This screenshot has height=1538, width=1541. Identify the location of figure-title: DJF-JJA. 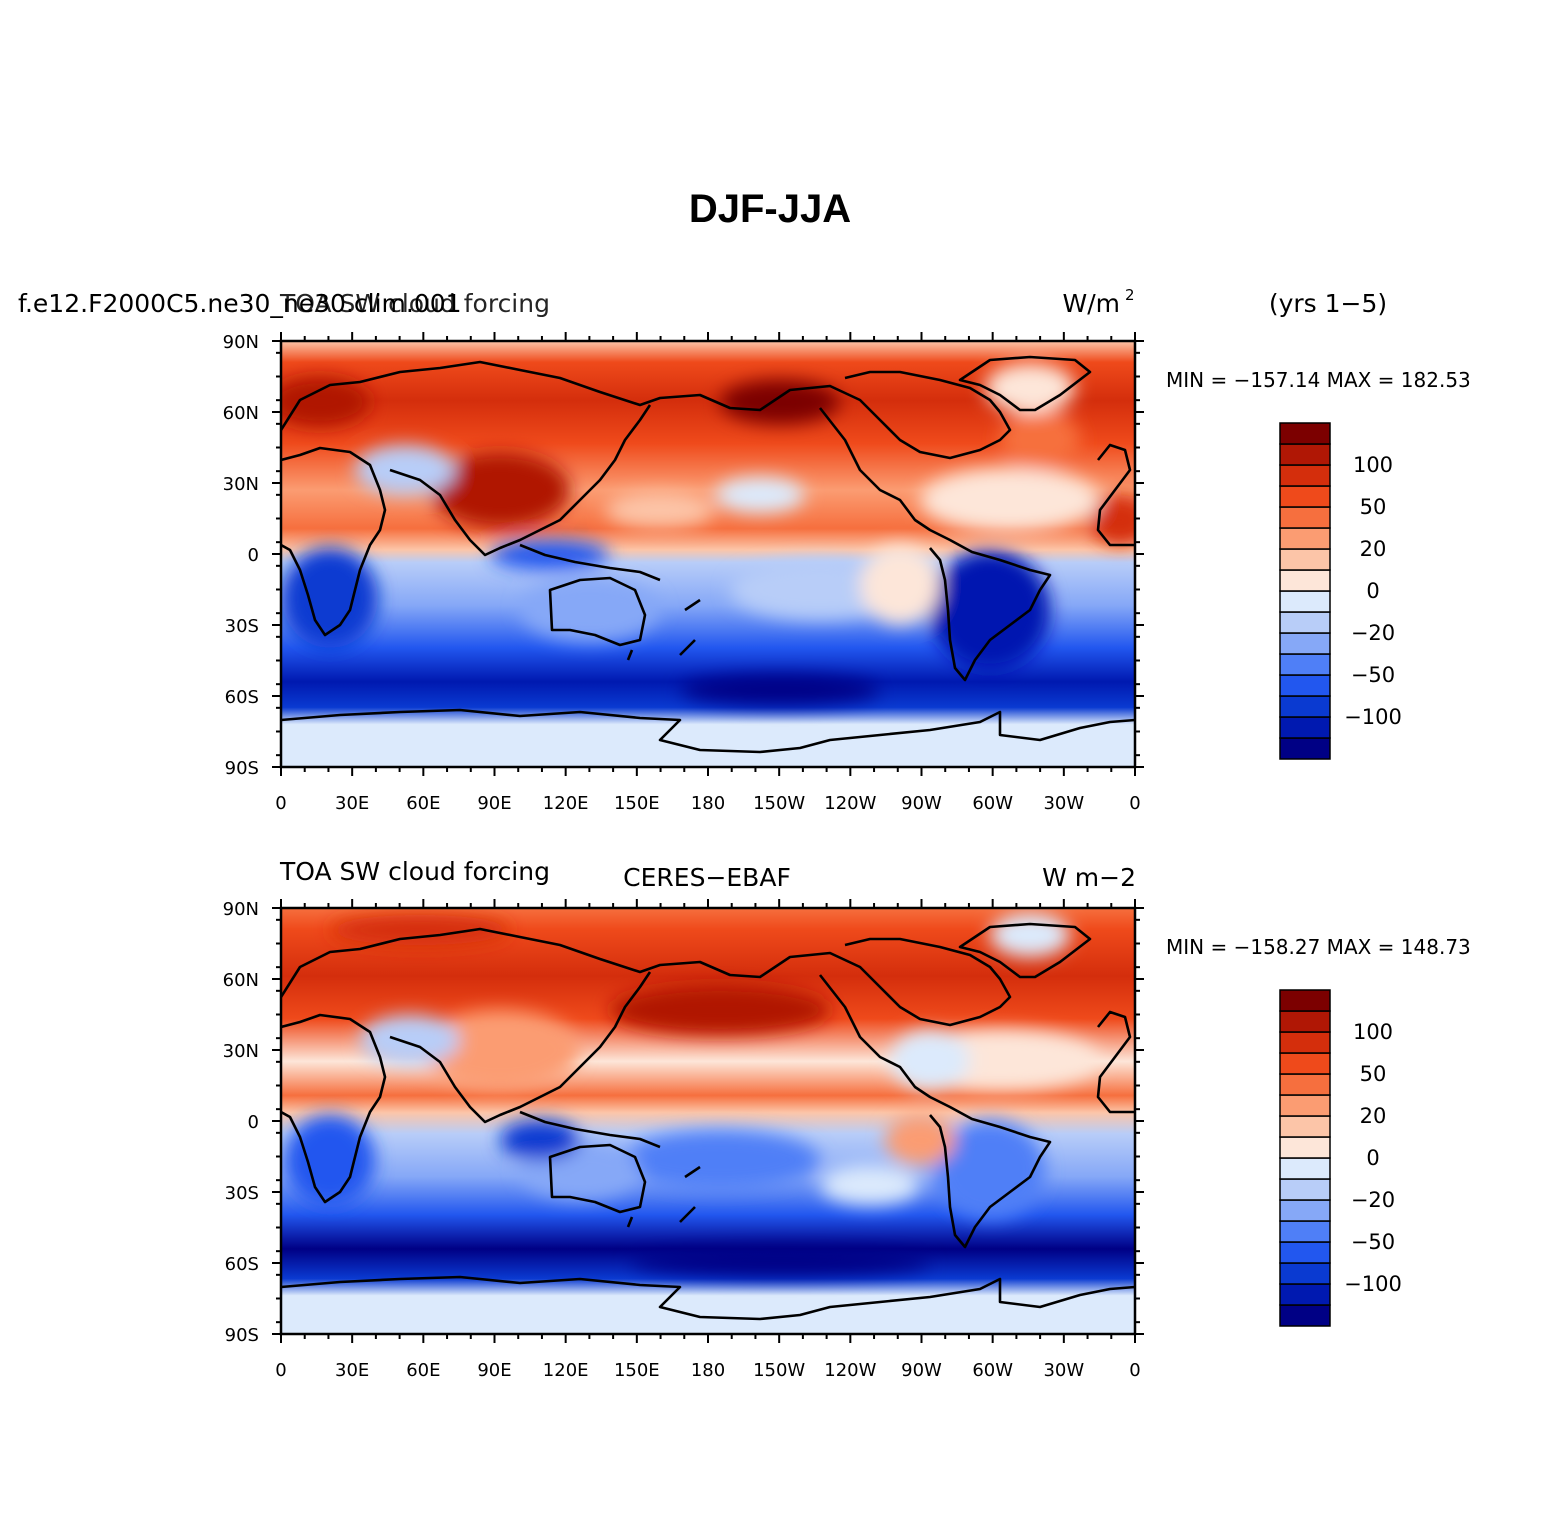
(770, 209).